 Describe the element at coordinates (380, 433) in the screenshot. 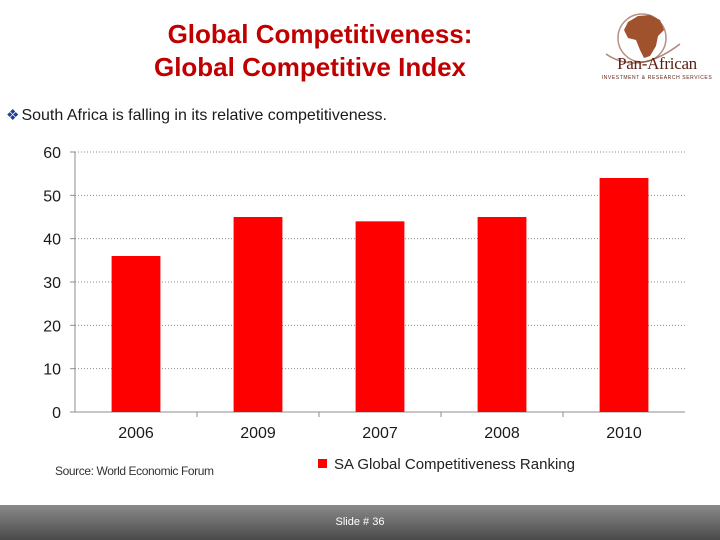

I see `x-tick-label: 2007` at that location.